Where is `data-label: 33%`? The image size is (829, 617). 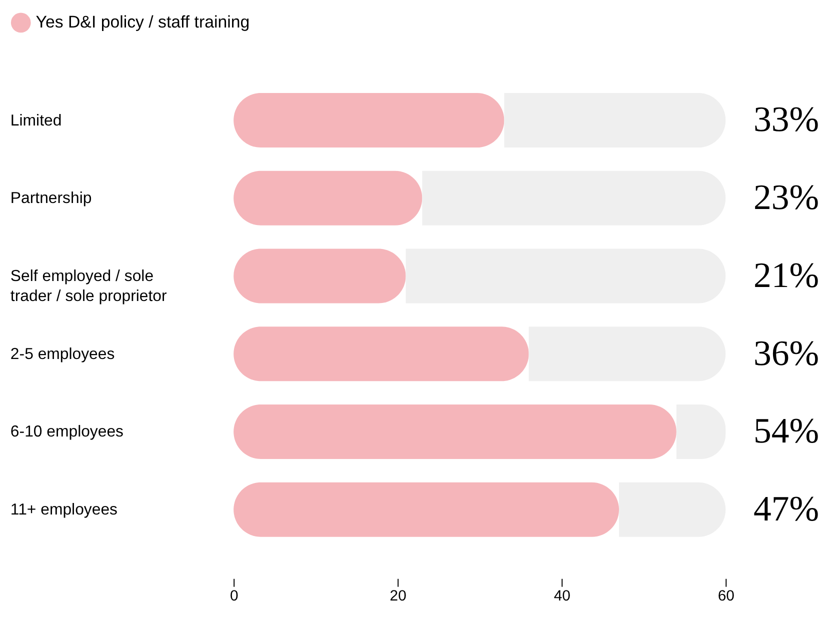 data-label: 33% is located at coordinates (786, 119).